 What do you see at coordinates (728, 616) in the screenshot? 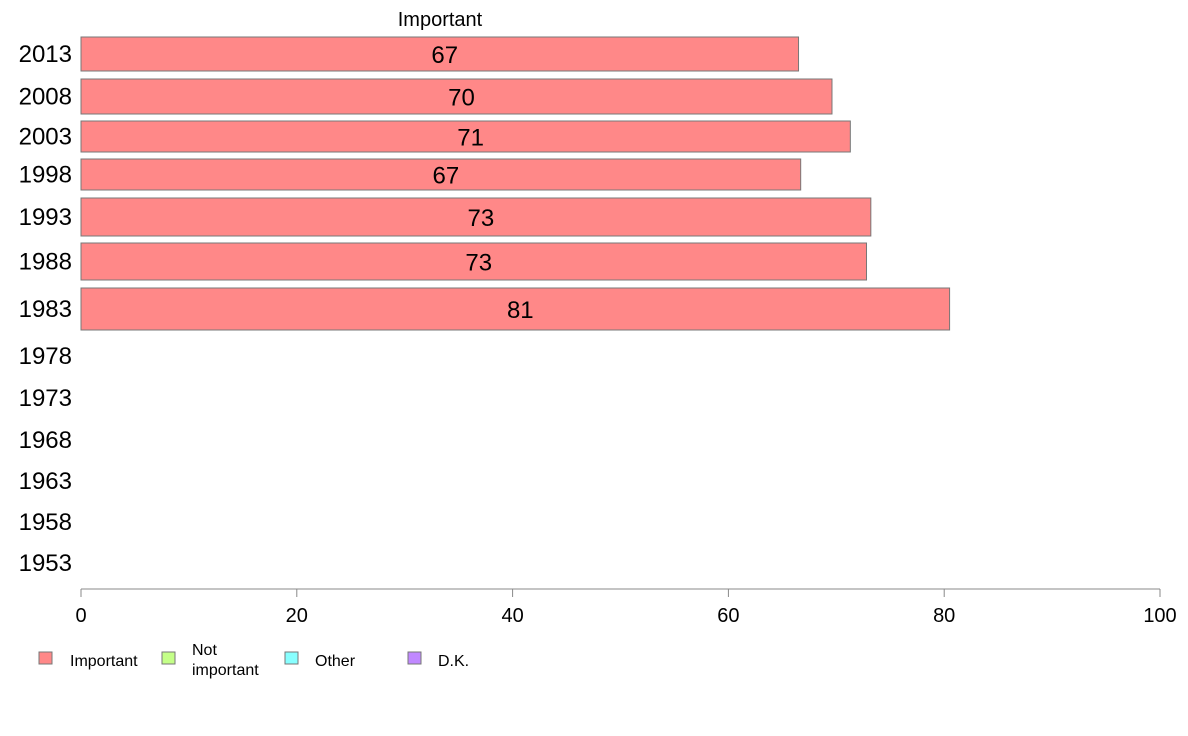
I see `x-tick-label-60: 60` at bounding box center [728, 616].